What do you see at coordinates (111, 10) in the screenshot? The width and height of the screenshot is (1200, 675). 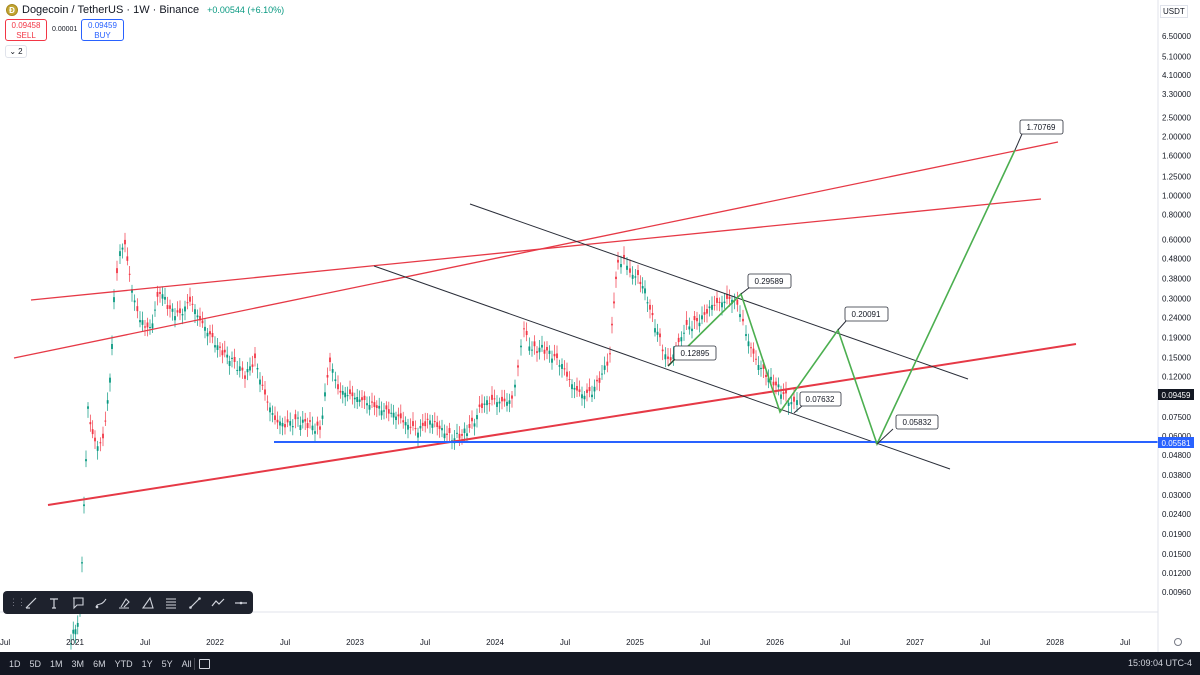 I see `symbol-title: Dogecoin / TetherUS · 1W · Binance` at bounding box center [111, 10].